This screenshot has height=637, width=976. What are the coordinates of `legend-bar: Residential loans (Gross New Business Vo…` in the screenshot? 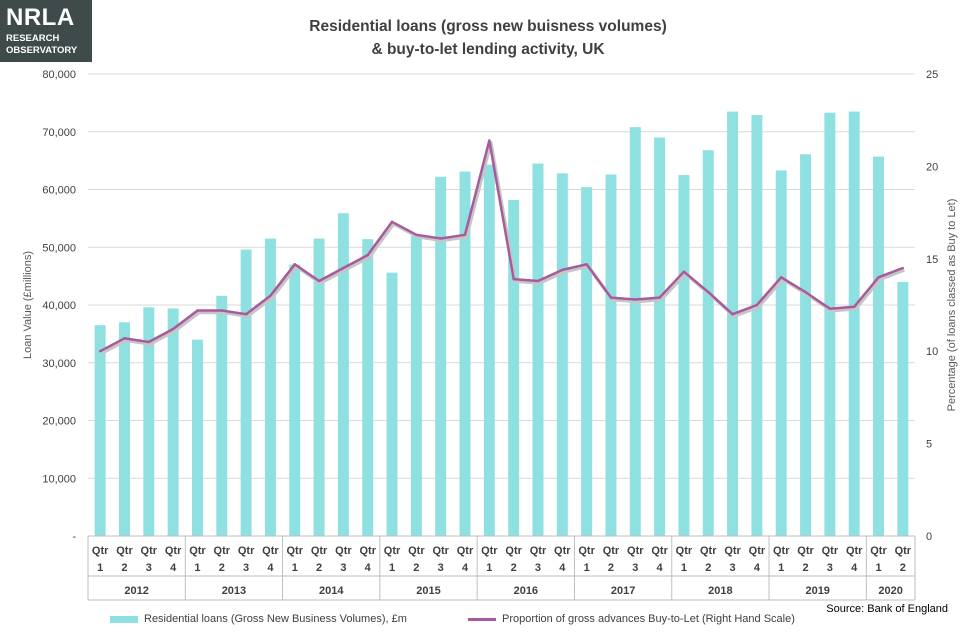 It's located at (258, 619).